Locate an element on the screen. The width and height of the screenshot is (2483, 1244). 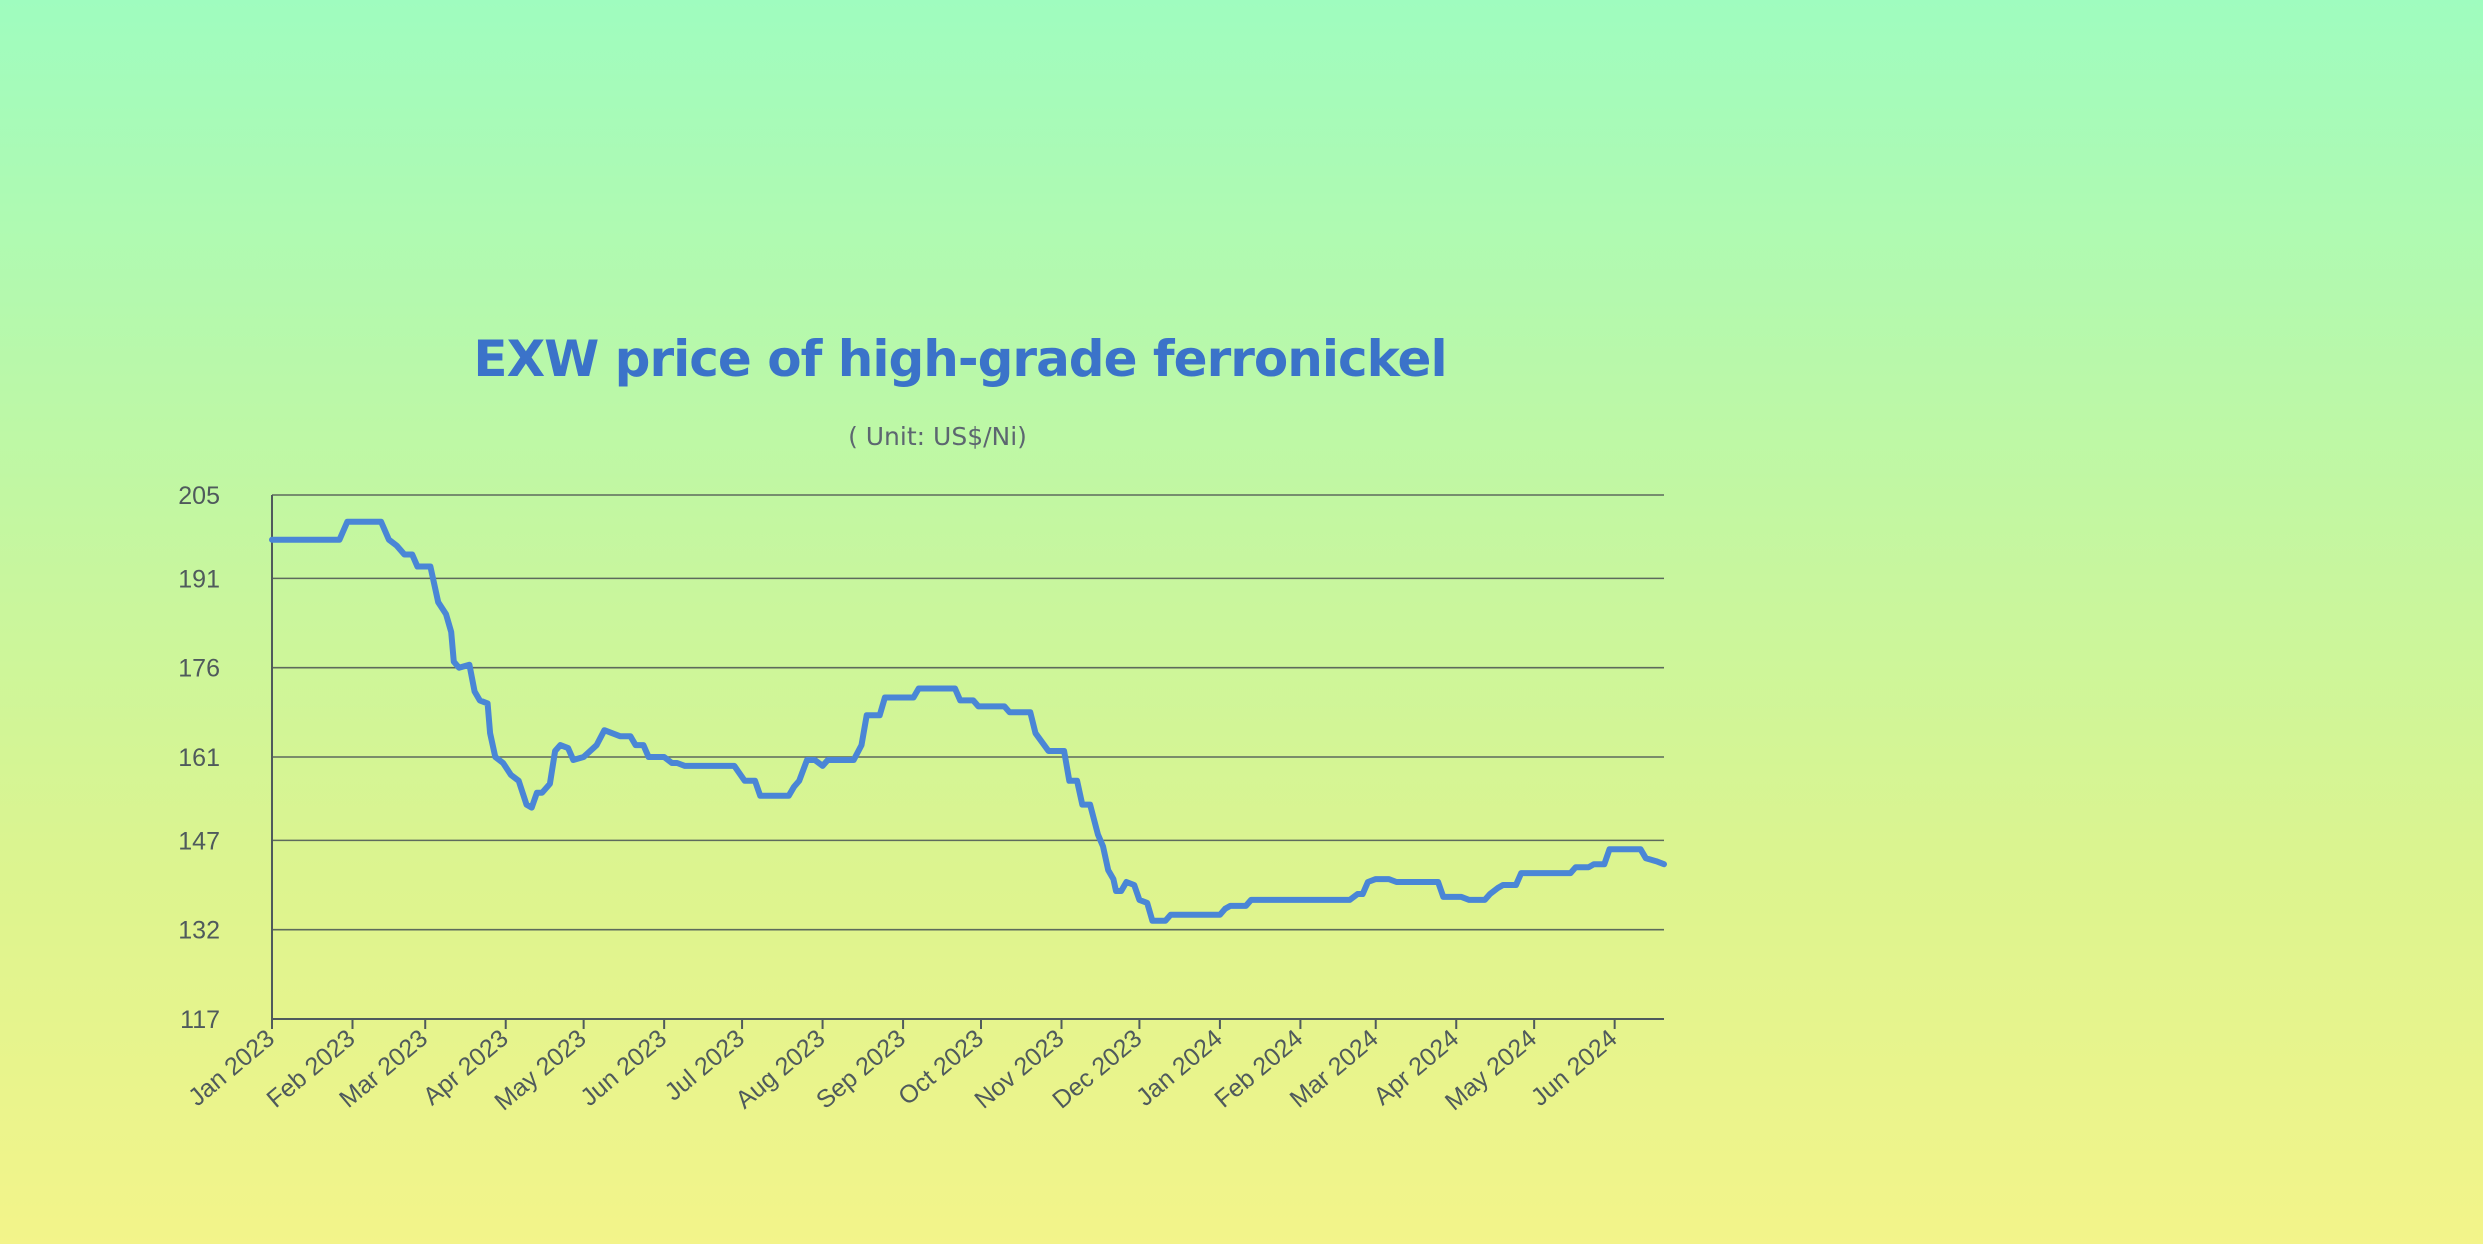
y-tick-label: 176 is located at coordinates (199, 669).